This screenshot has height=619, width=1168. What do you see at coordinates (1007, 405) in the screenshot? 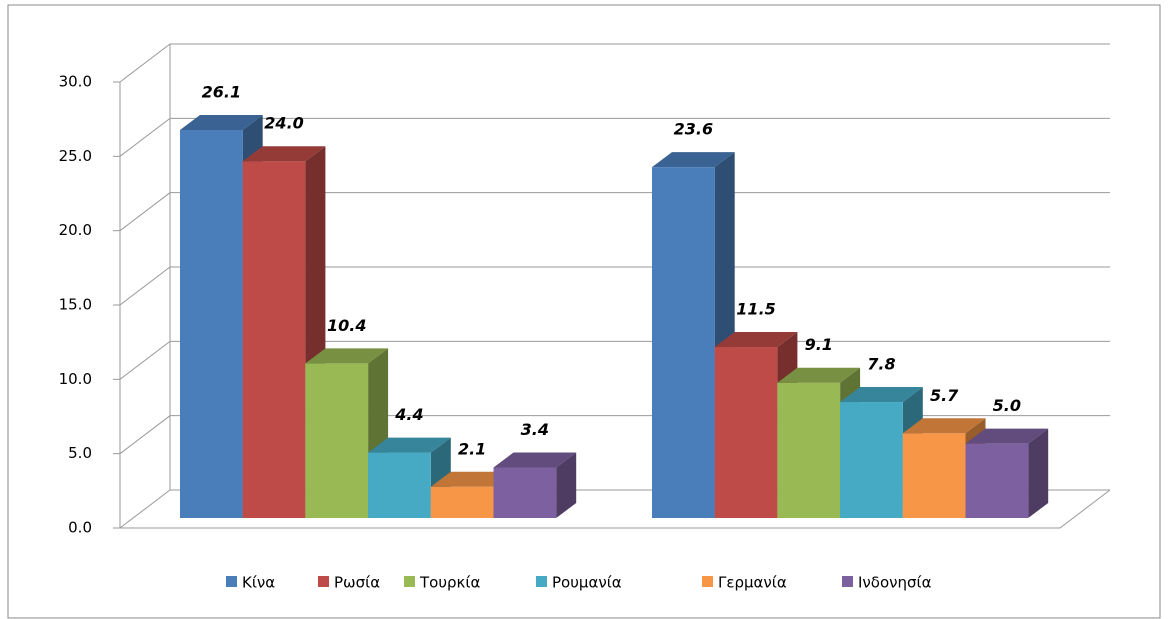
I see `value-label: 5.0` at bounding box center [1007, 405].